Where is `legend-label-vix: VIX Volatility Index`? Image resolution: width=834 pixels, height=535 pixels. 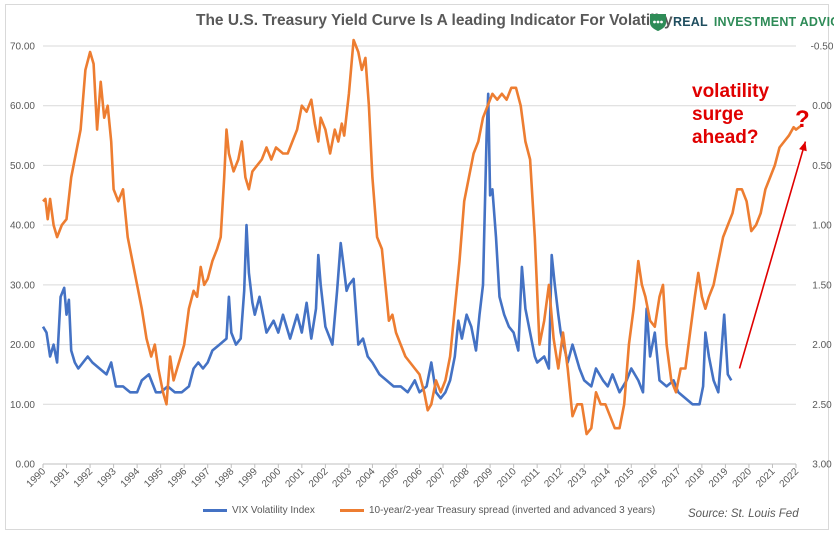 legend-label-vix: VIX Volatility Index is located at coordinates (273, 510).